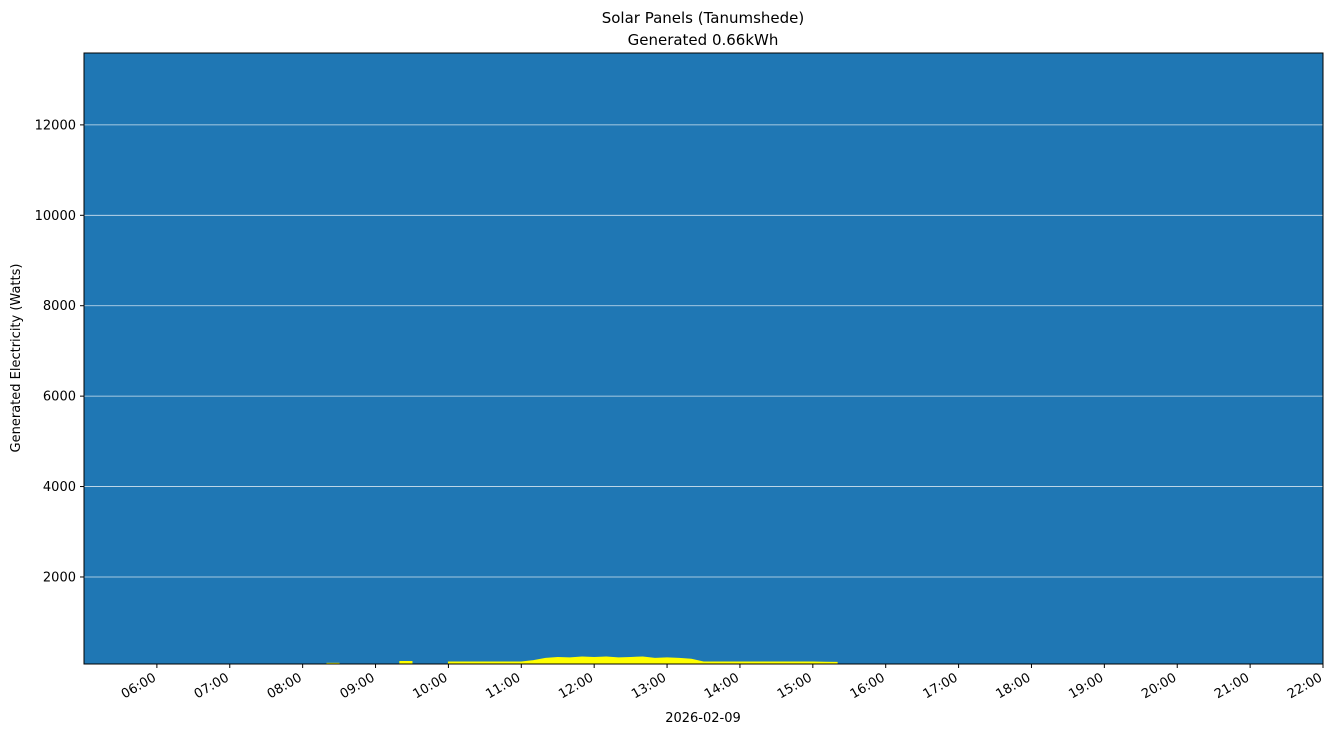  What do you see at coordinates (430, 686) in the screenshot?
I see `x-tick-label: 10:00` at bounding box center [430, 686].